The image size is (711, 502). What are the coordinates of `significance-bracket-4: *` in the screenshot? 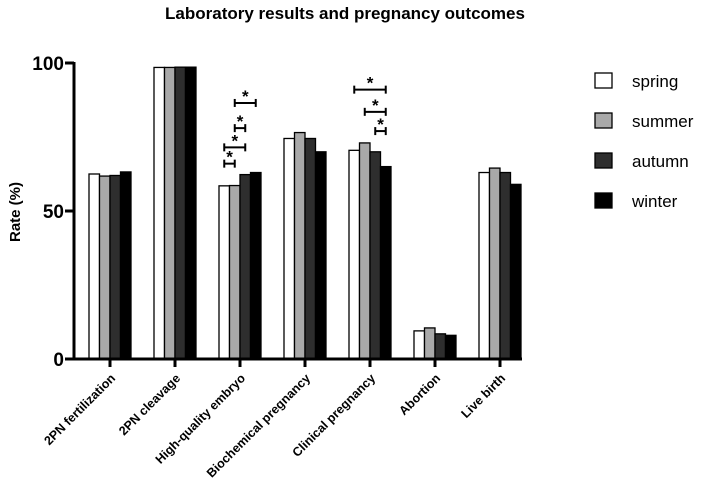 It's located at (380, 125).